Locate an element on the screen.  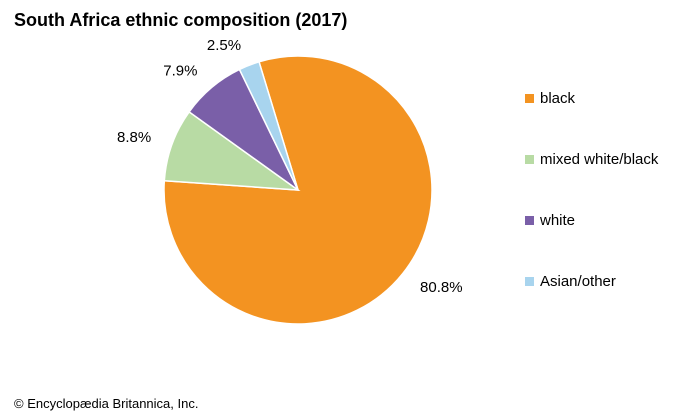
legend-item-black: black is located at coordinates (550, 98).